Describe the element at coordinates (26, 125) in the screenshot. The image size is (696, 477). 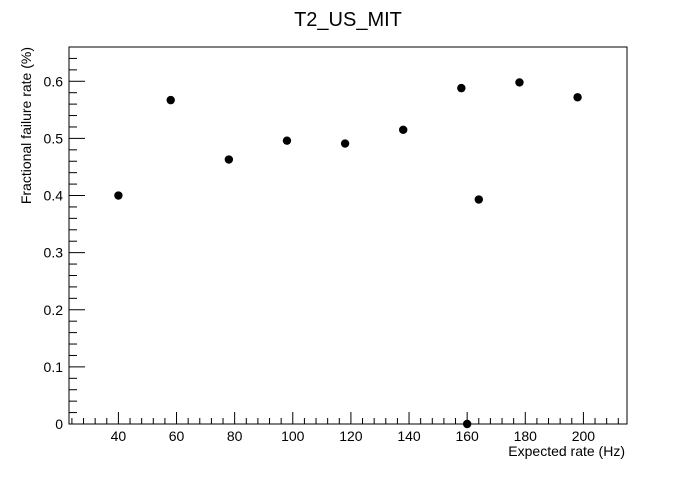
I see `y-axis-label: Fractional failure rate (%)` at that location.